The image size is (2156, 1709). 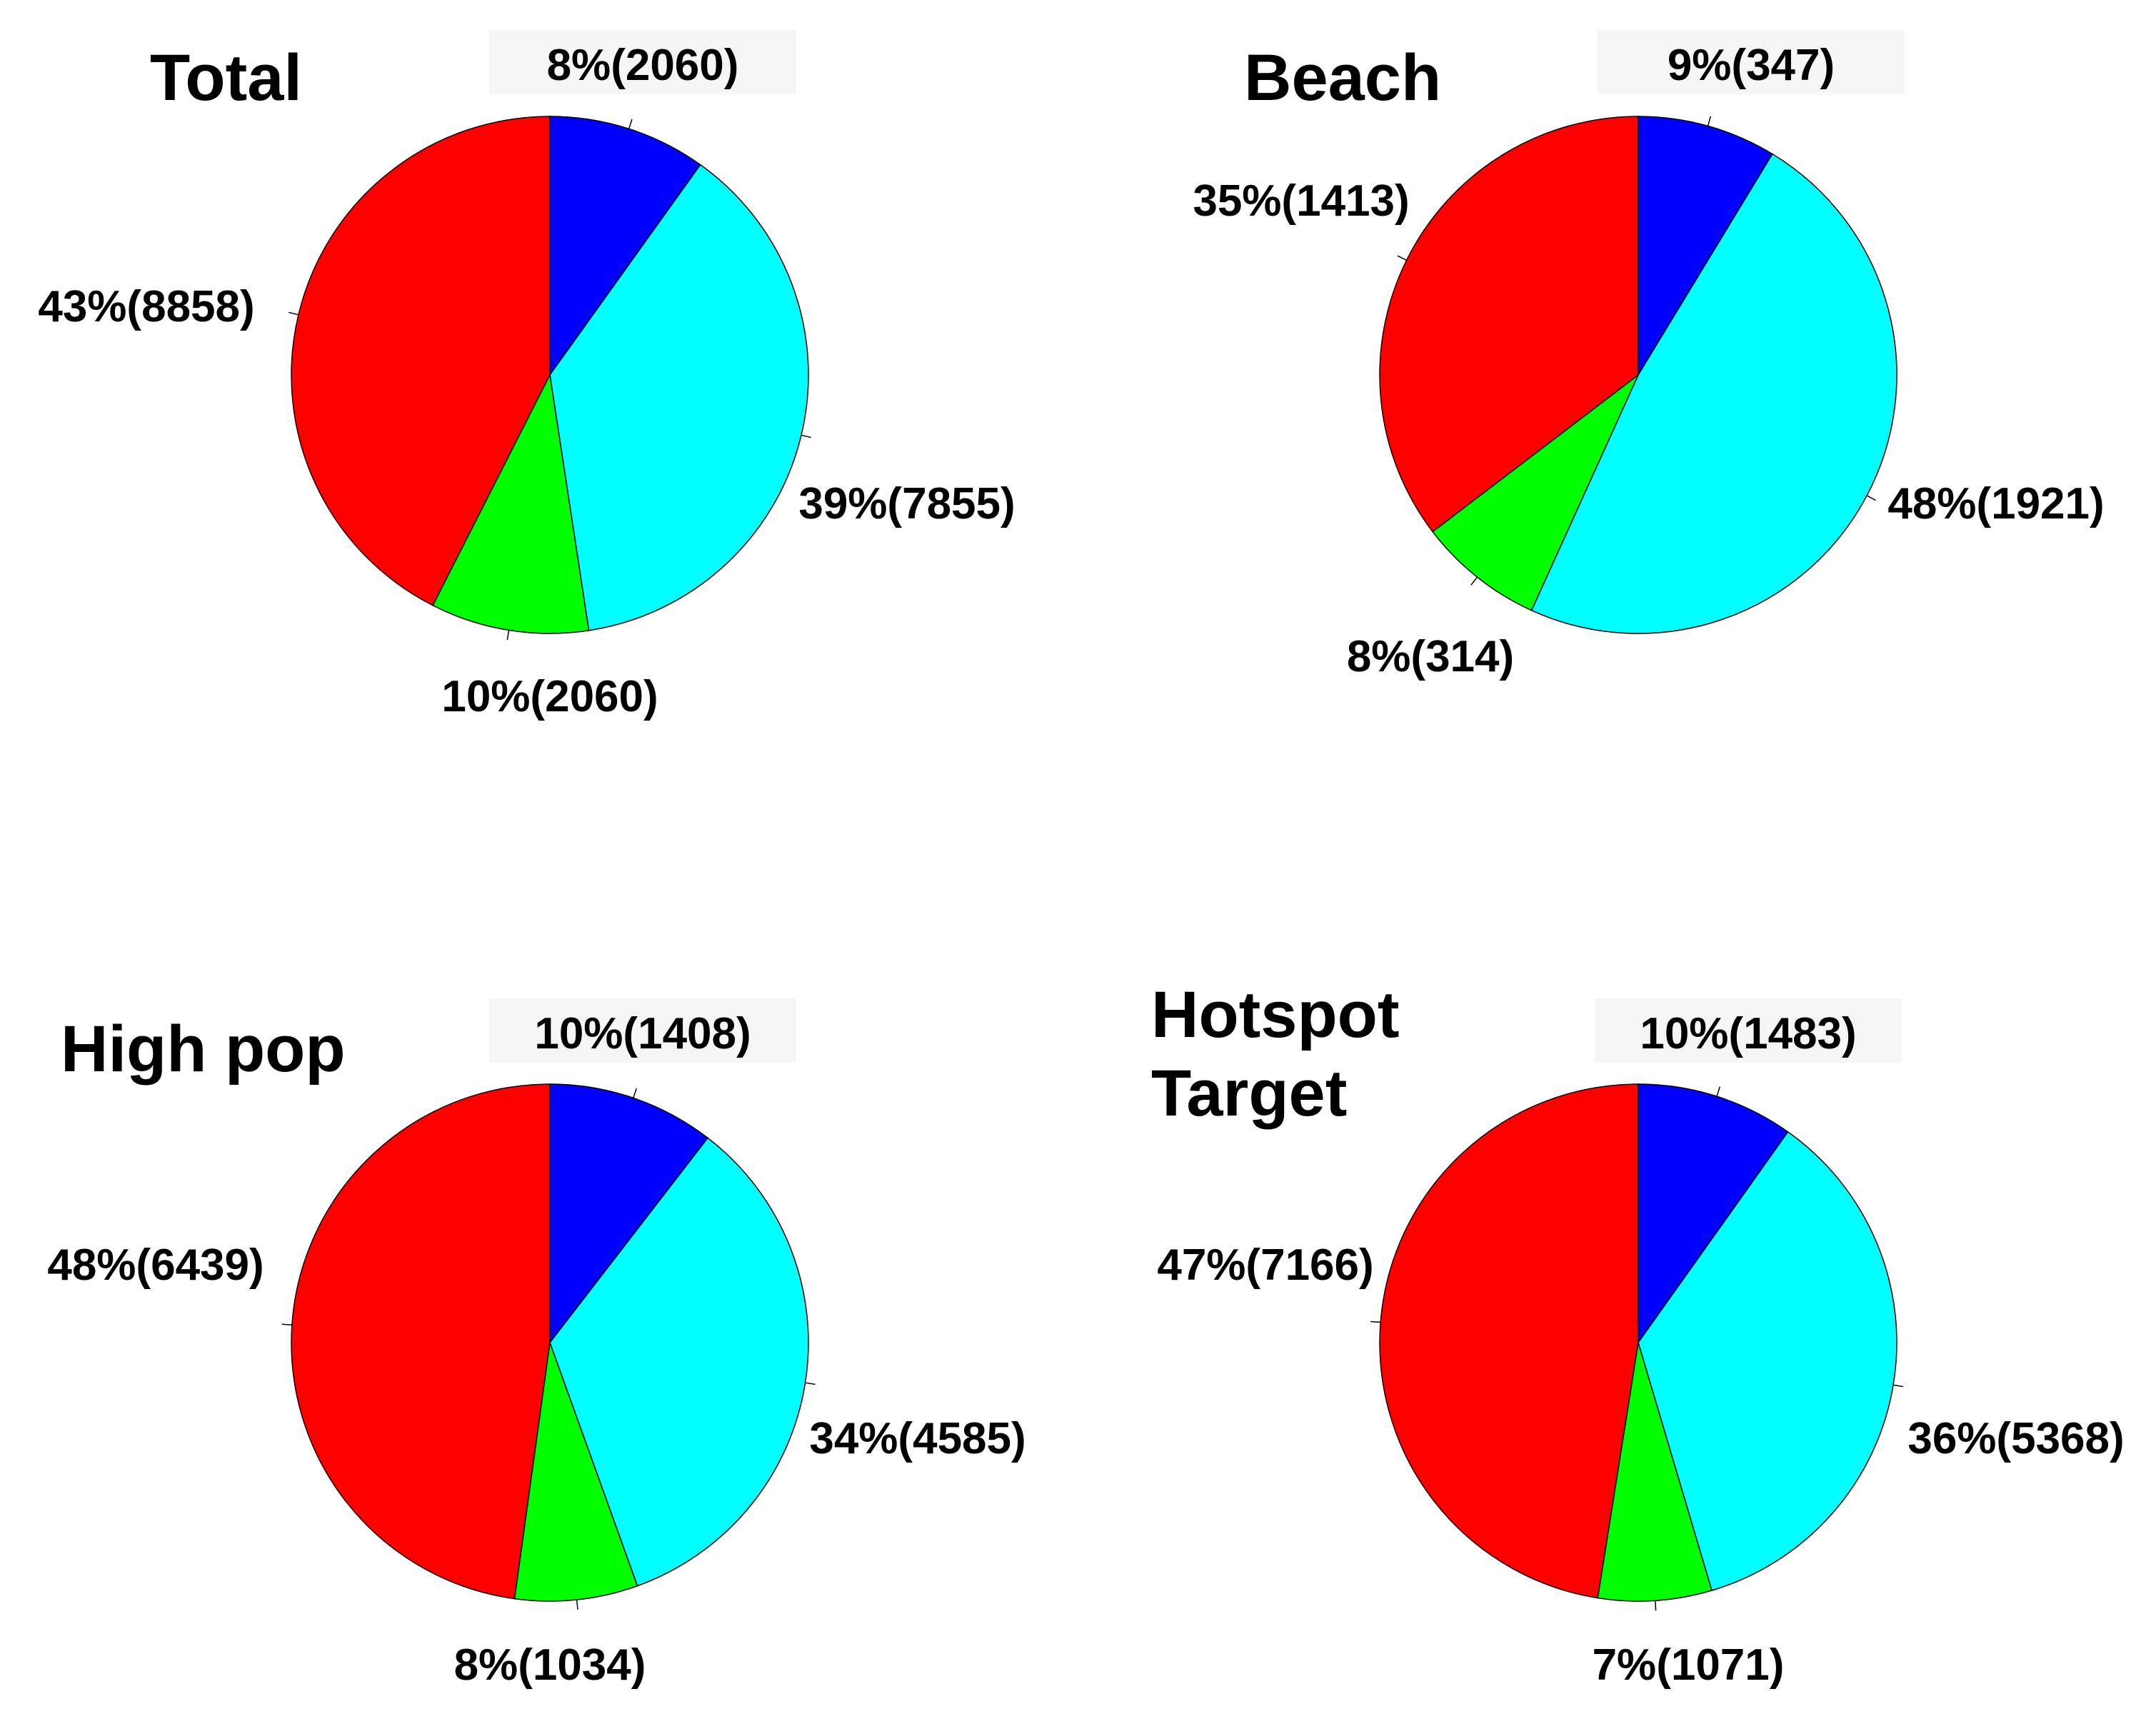 What do you see at coordinates (1343, 78) in the screenshot?
I see `chart-title: Beach` at bounding box center [1343, 78].